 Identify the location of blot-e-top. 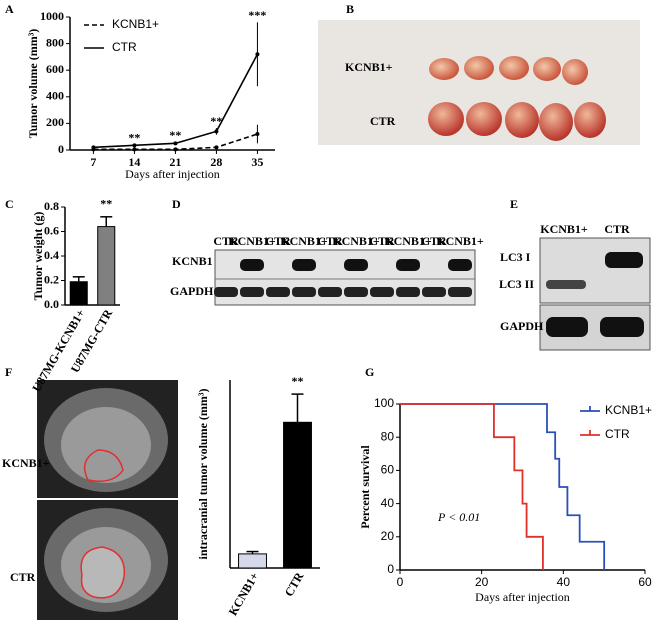
(595, 270).